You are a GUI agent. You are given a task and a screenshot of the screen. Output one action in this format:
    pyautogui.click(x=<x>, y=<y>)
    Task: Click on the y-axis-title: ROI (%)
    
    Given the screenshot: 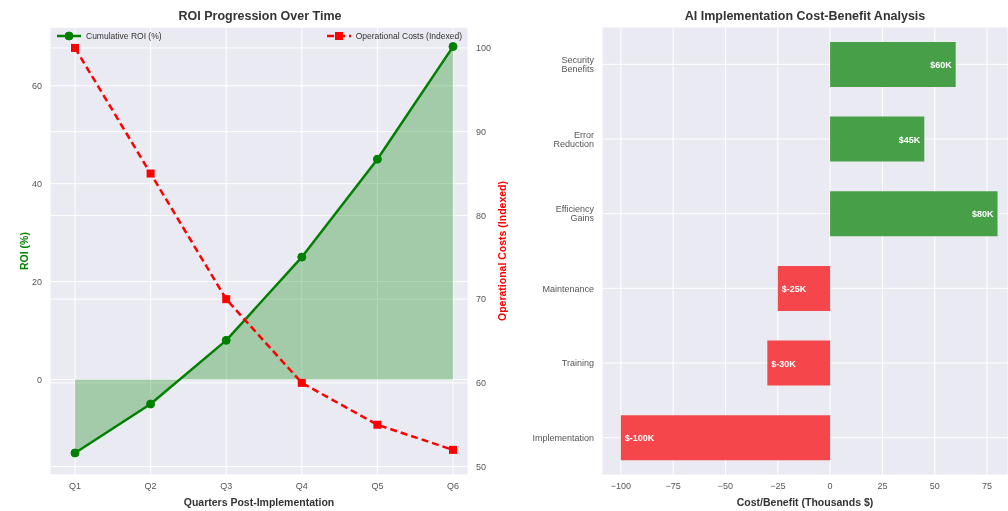 What is the action you would take?
    pyautogui.click(x=24, y=251)
    